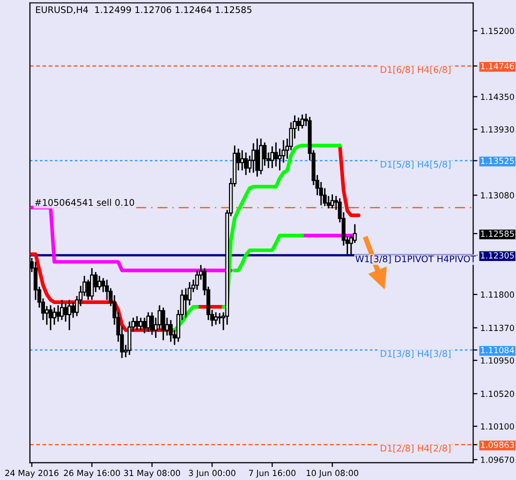 This screenshot has height=480, width=516. What do you see at coordinates (152, 474) in the screenshot?
I see `x-tick-label: 31 May 08:00` at bounding box center [152, 474].